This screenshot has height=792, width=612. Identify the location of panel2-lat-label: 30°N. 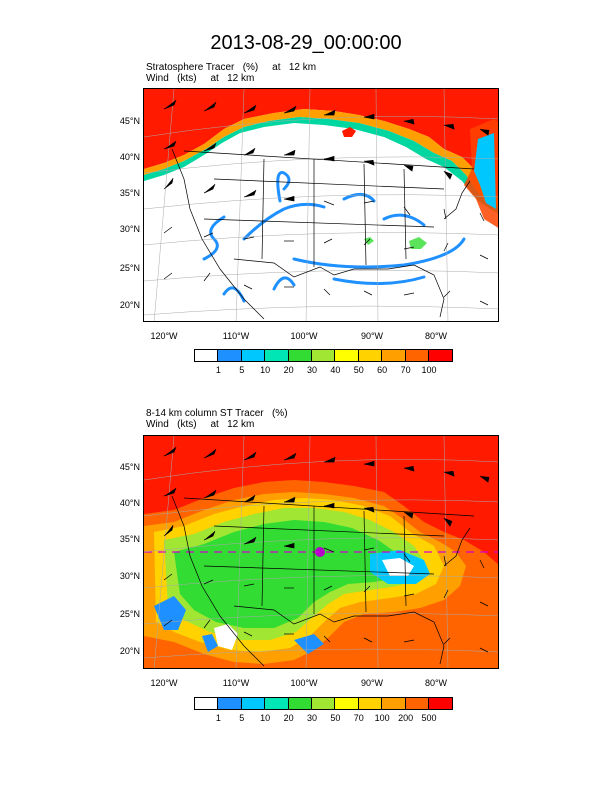
(129, 576).